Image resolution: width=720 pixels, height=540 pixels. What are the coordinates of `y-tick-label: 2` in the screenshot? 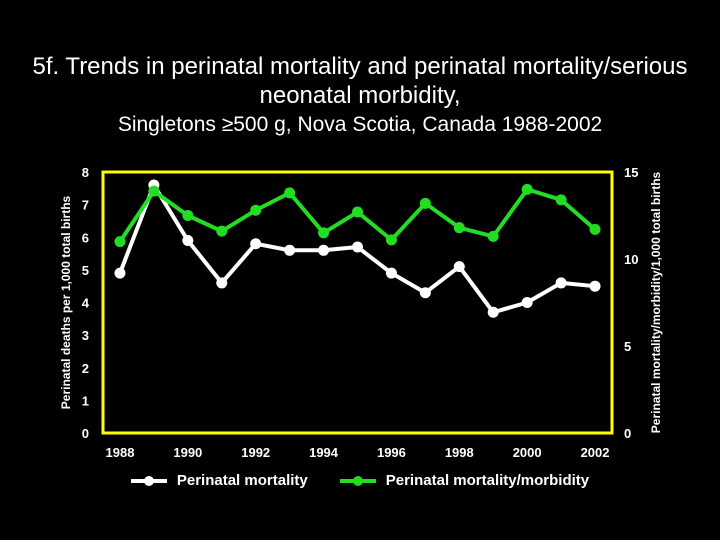 It's located at (85, 368).